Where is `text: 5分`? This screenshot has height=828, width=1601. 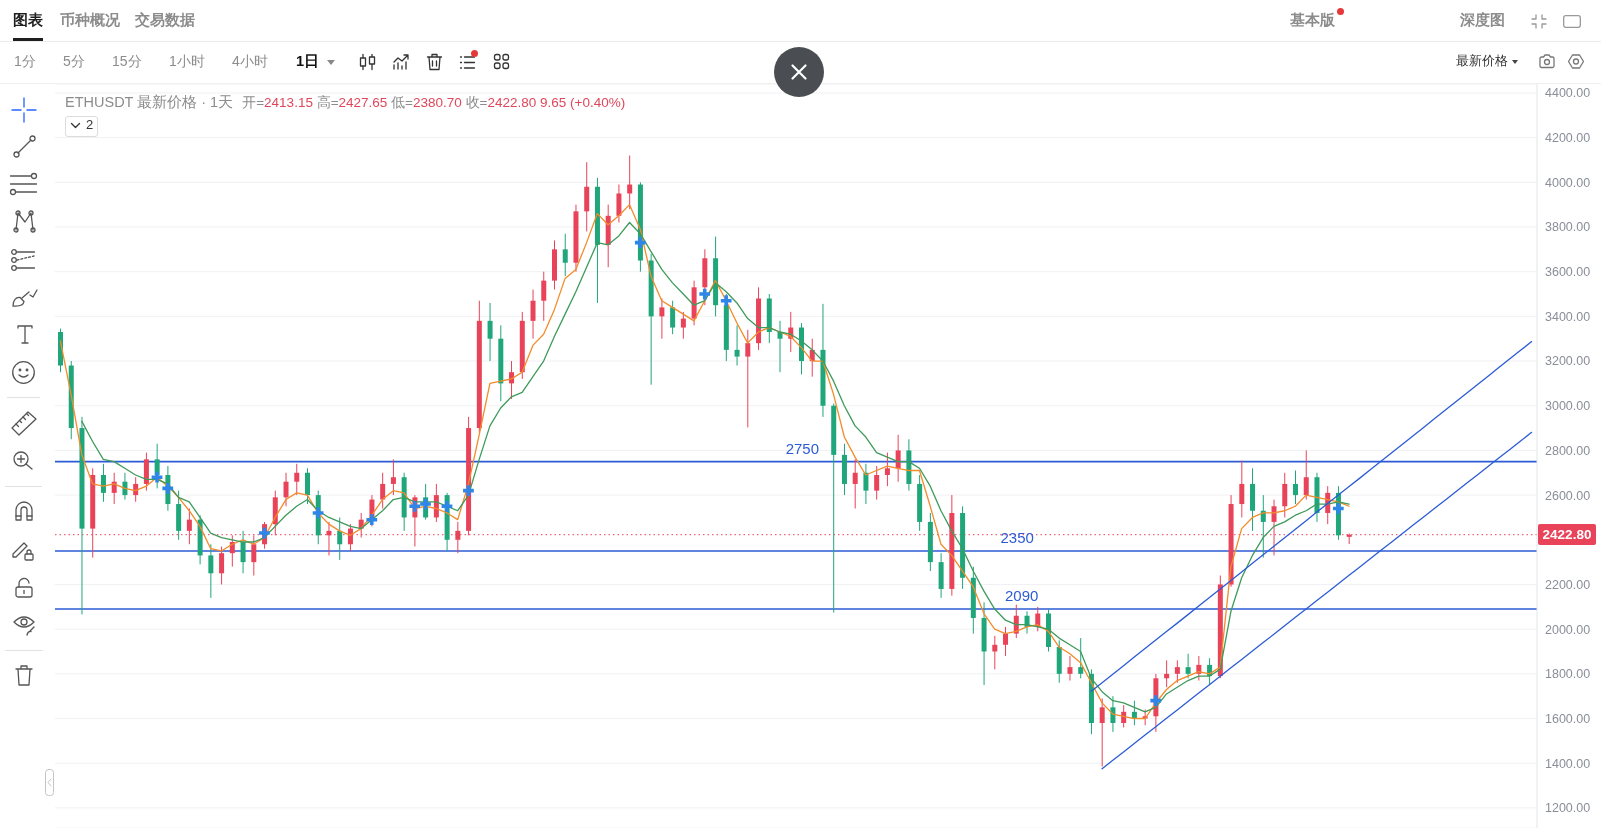 text: 5分 is located at coordinates (74, 61).